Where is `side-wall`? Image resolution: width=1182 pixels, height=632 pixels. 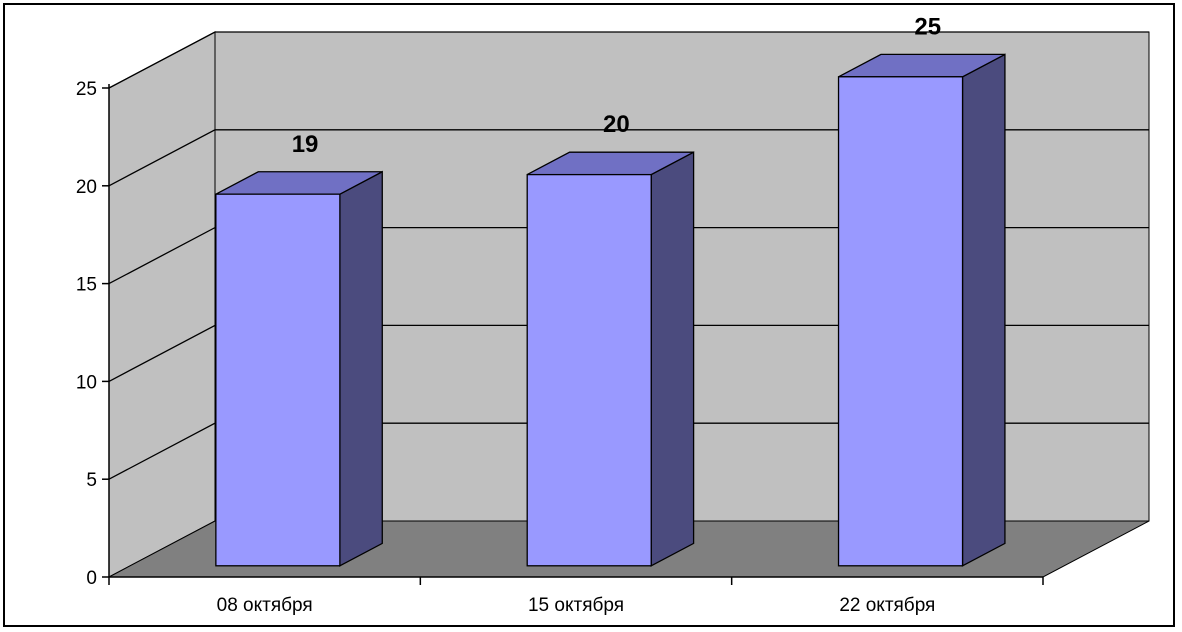
side-wall is located at coordinates (162, 304).